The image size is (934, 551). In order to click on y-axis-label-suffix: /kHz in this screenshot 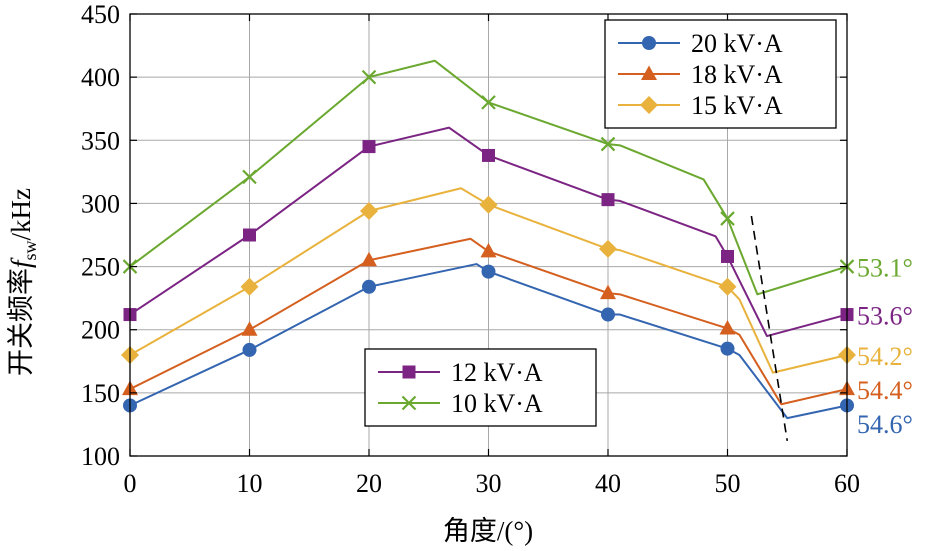, I will do `click(21, 214)`.